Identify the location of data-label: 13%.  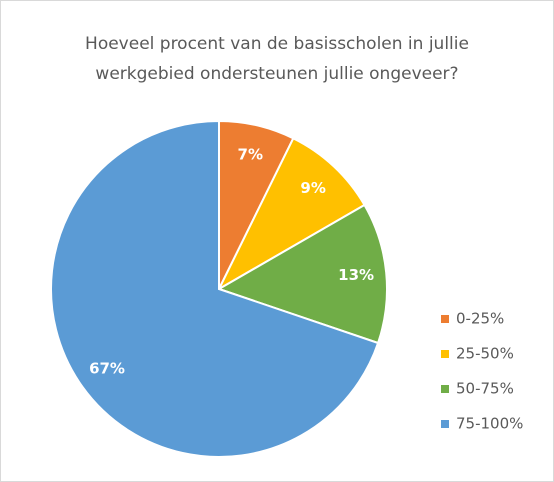
(356, 275).